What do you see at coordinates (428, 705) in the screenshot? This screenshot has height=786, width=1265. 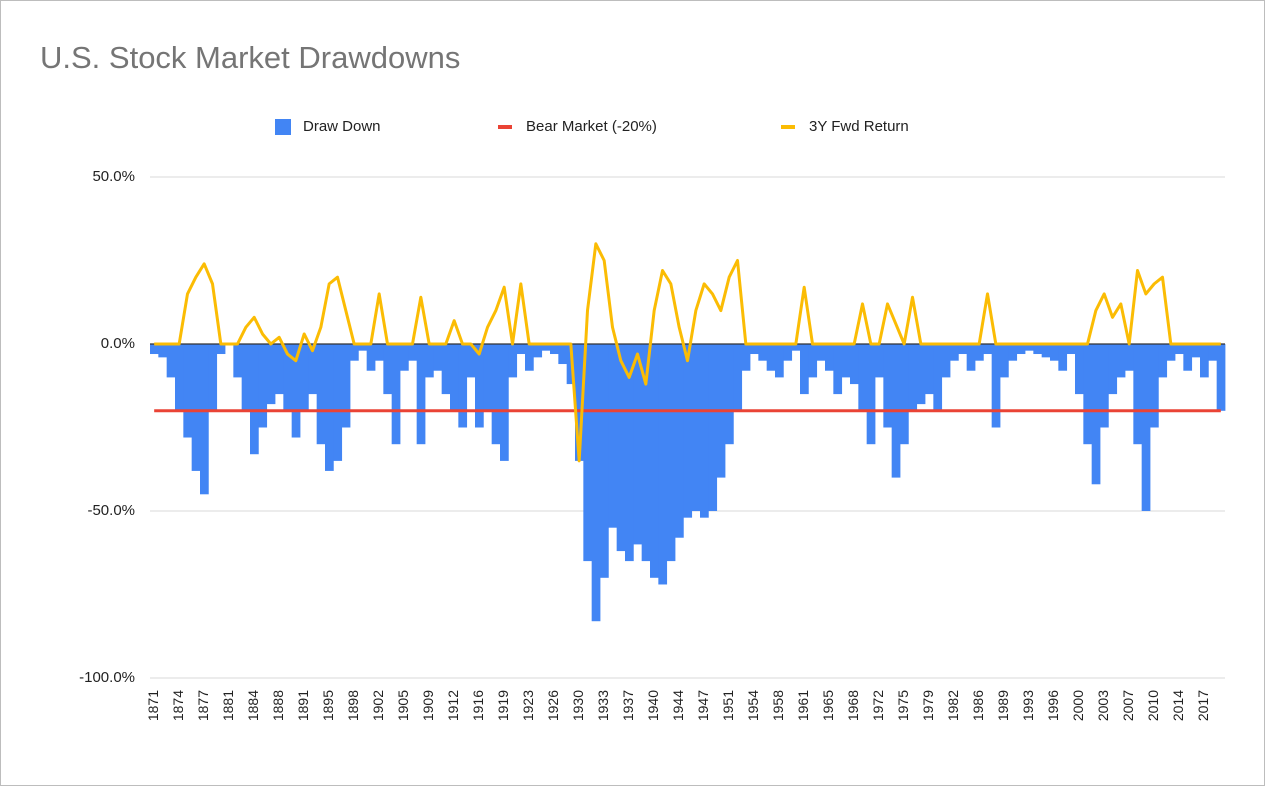 I see `x-tick-label: 1909` at bounding box center [428, 705].